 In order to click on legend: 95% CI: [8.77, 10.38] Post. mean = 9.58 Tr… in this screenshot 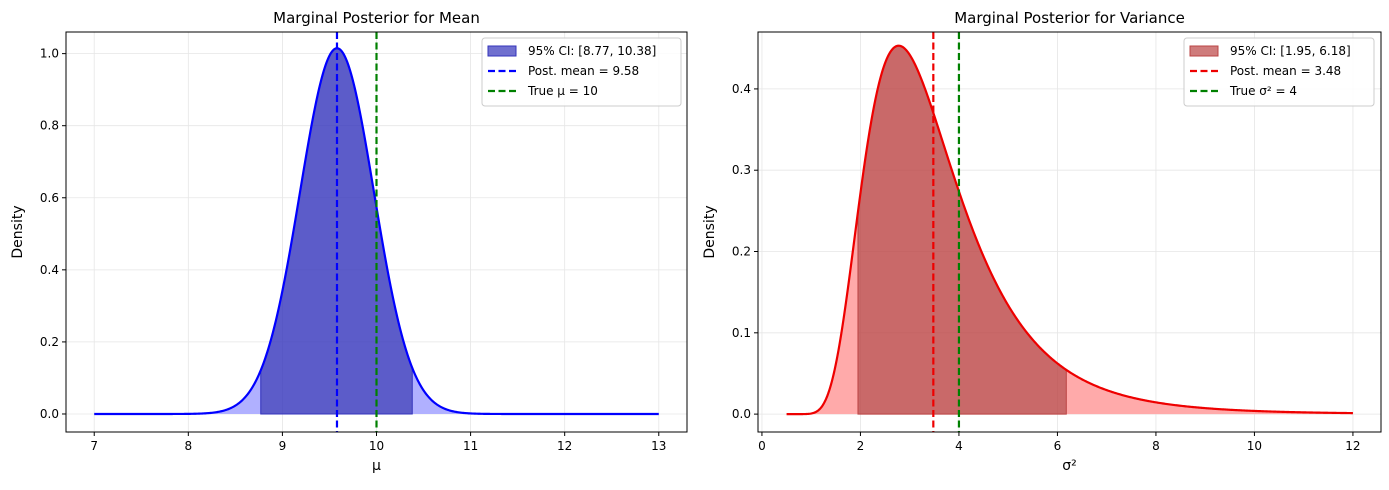, I will do `click(581, 72)`.